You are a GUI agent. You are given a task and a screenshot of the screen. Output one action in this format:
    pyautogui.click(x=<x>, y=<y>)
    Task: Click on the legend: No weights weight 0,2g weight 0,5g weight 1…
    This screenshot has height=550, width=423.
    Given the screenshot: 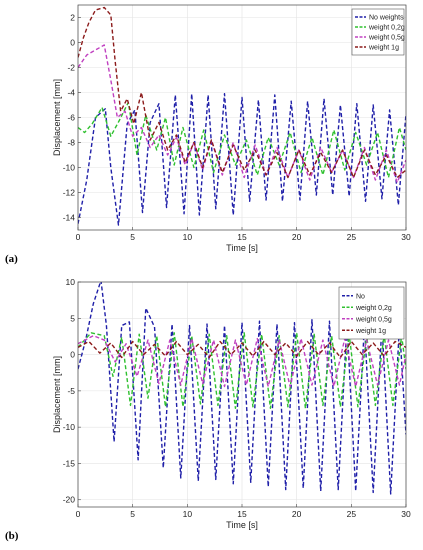 What is the action you would take?
    pyautogui.click(x=378, y=32)
    